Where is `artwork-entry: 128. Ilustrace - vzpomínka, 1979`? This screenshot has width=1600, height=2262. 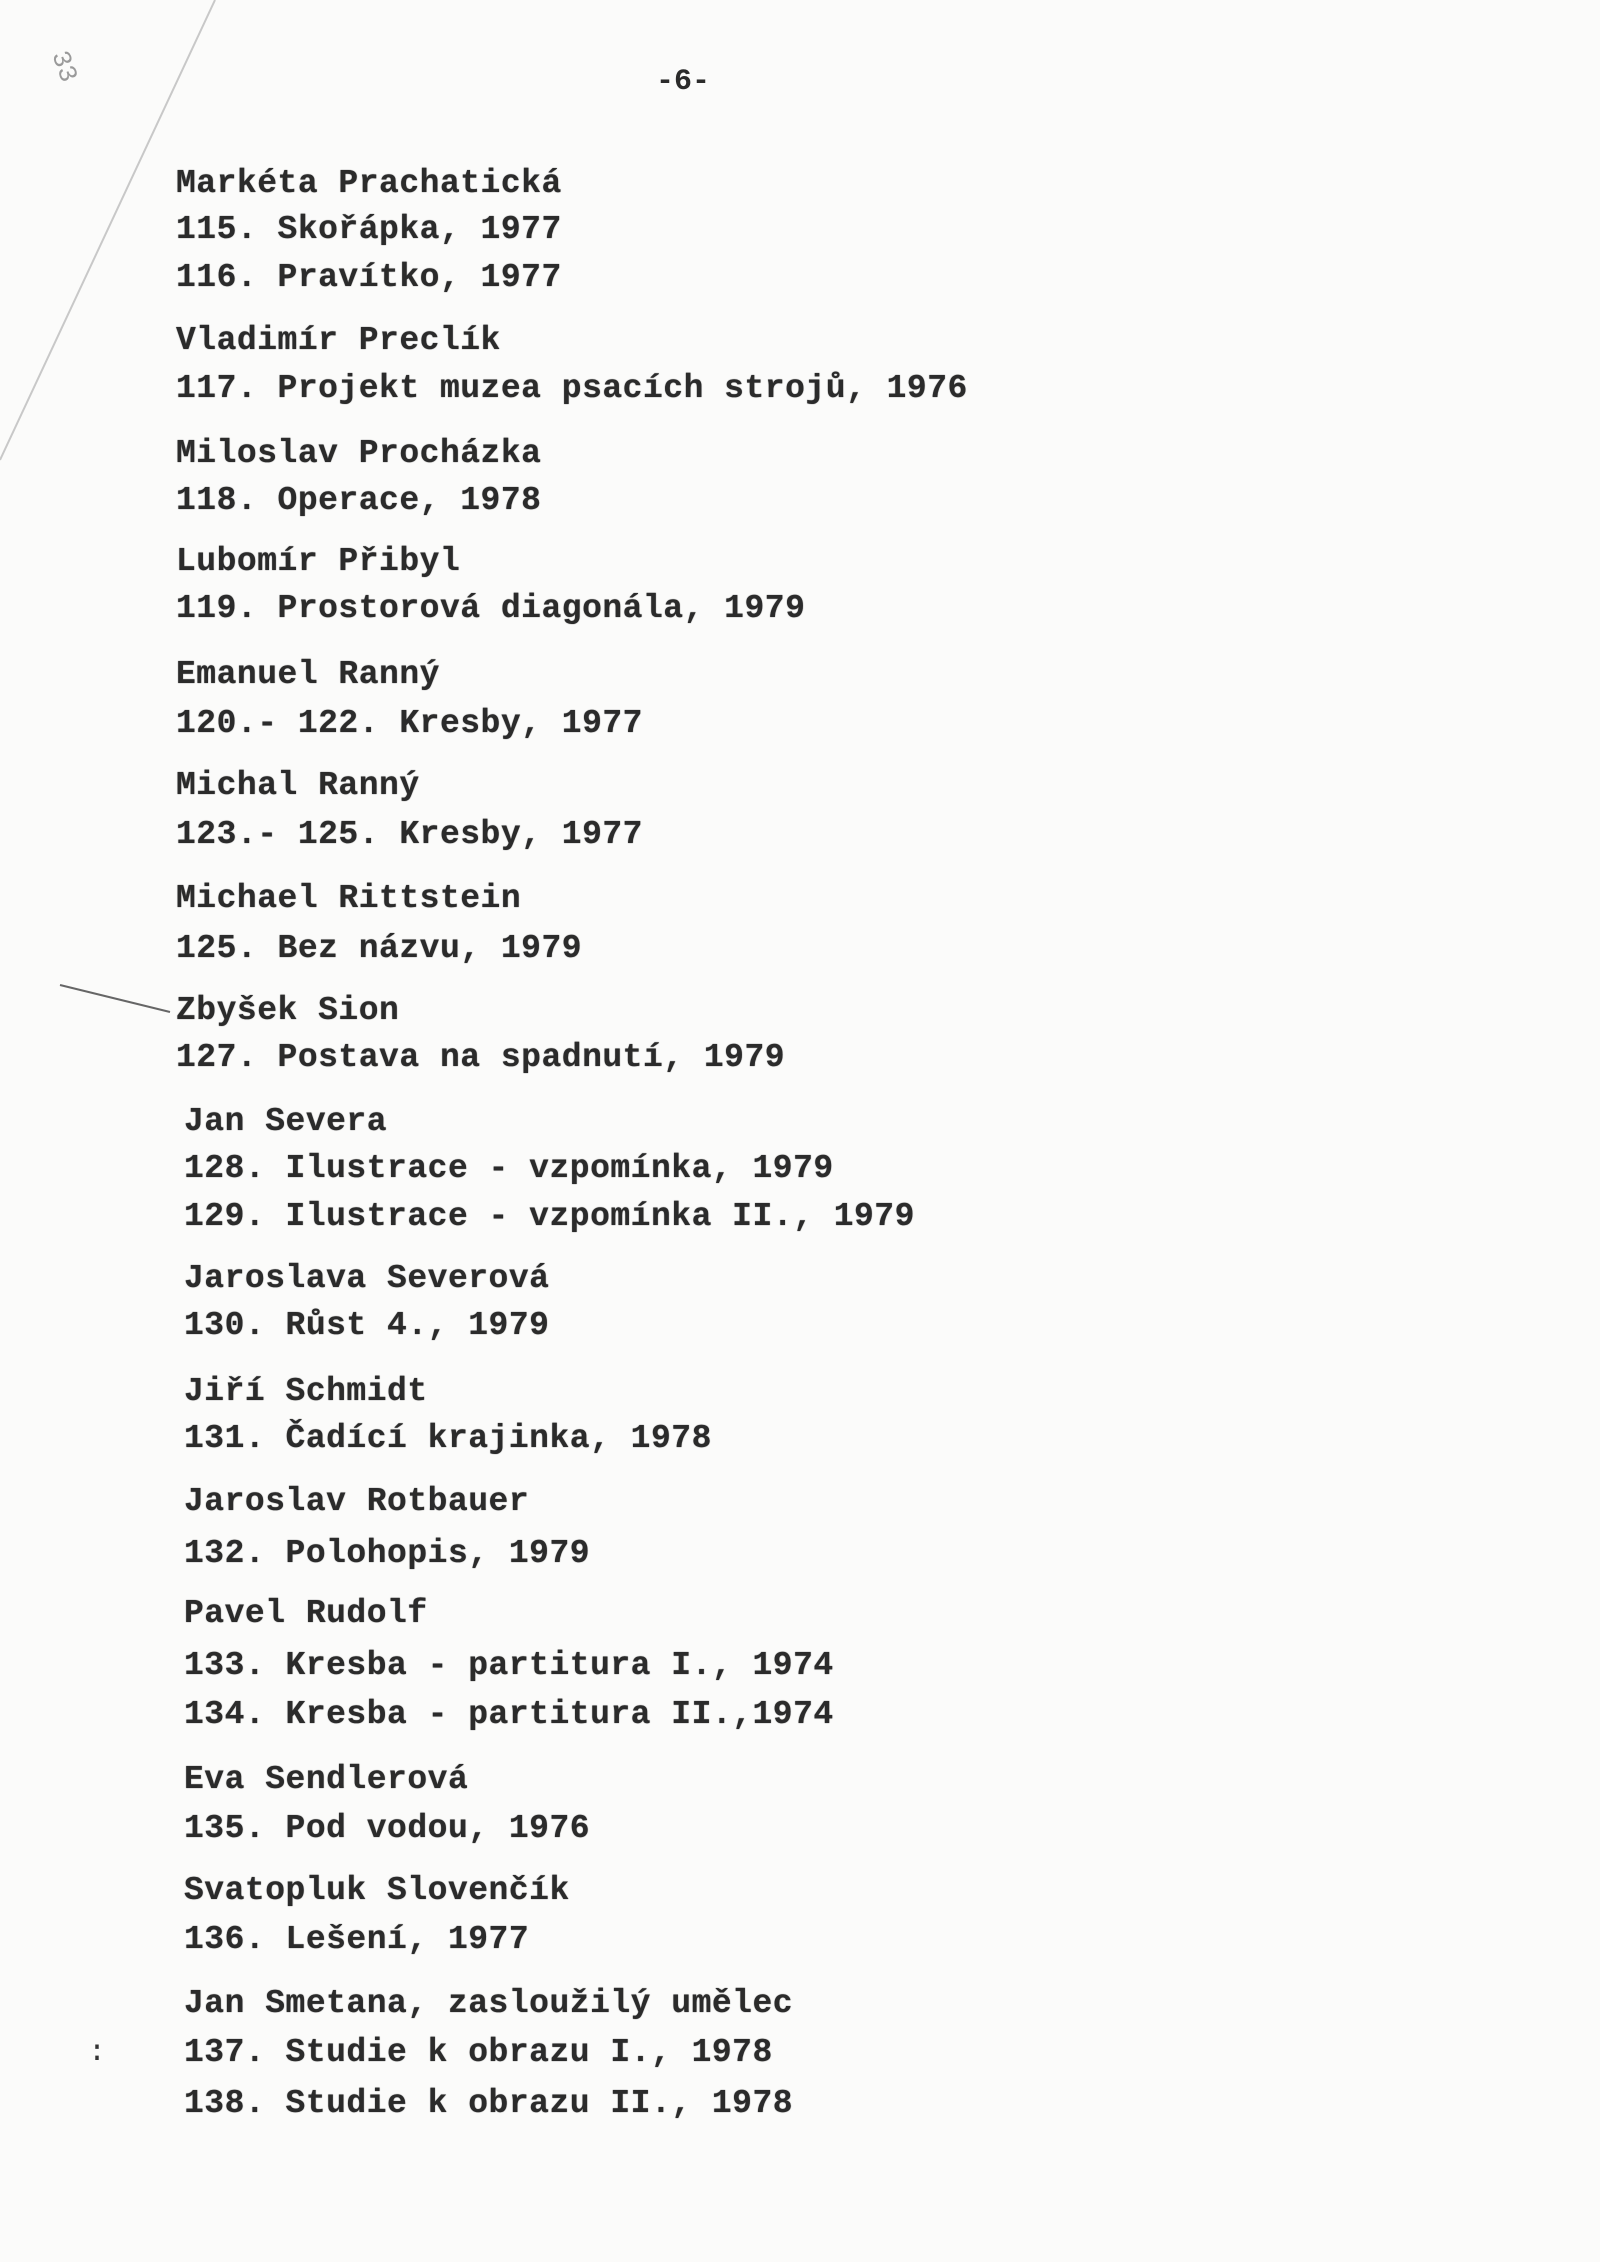
artwork-entry: 128. Ilustrace - vzpomínka, 1979 is located at coordinates (509, 1168).